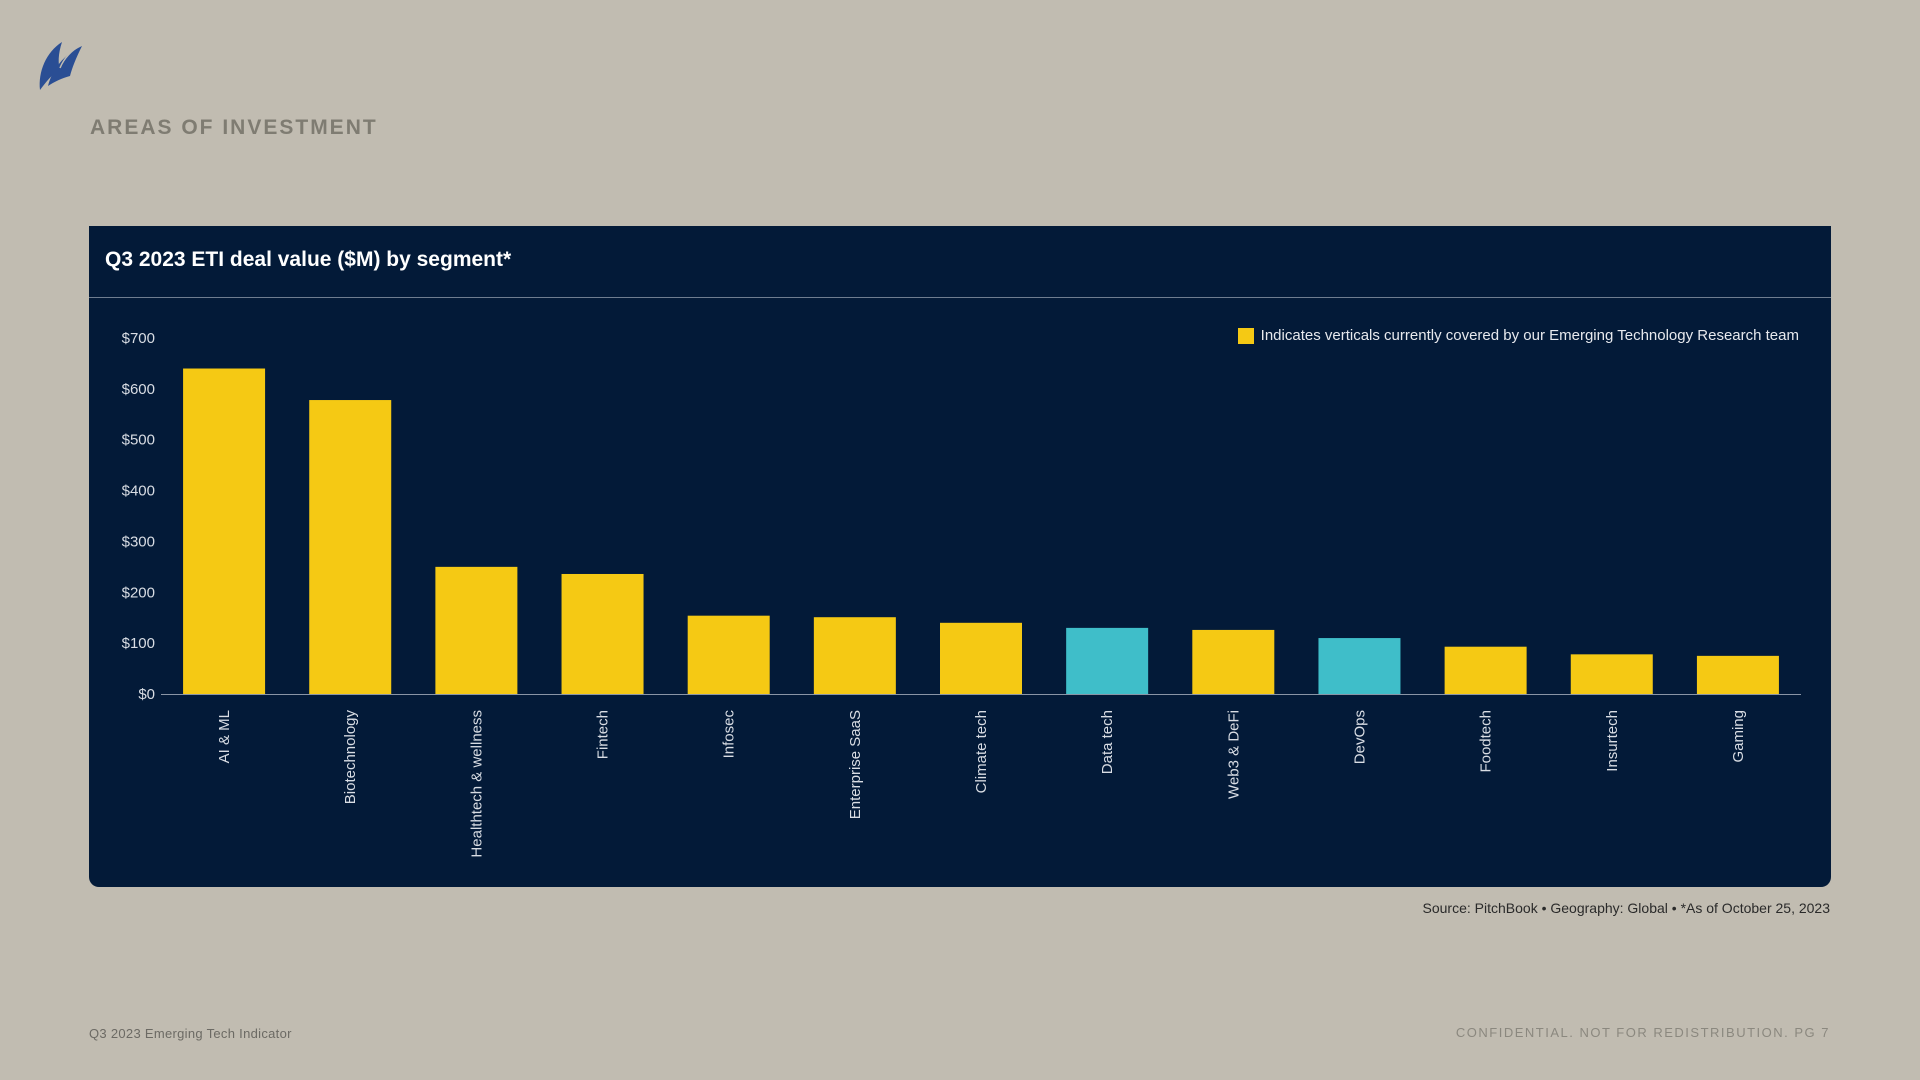  I want to click on bar-devops, so click(1359, 666).